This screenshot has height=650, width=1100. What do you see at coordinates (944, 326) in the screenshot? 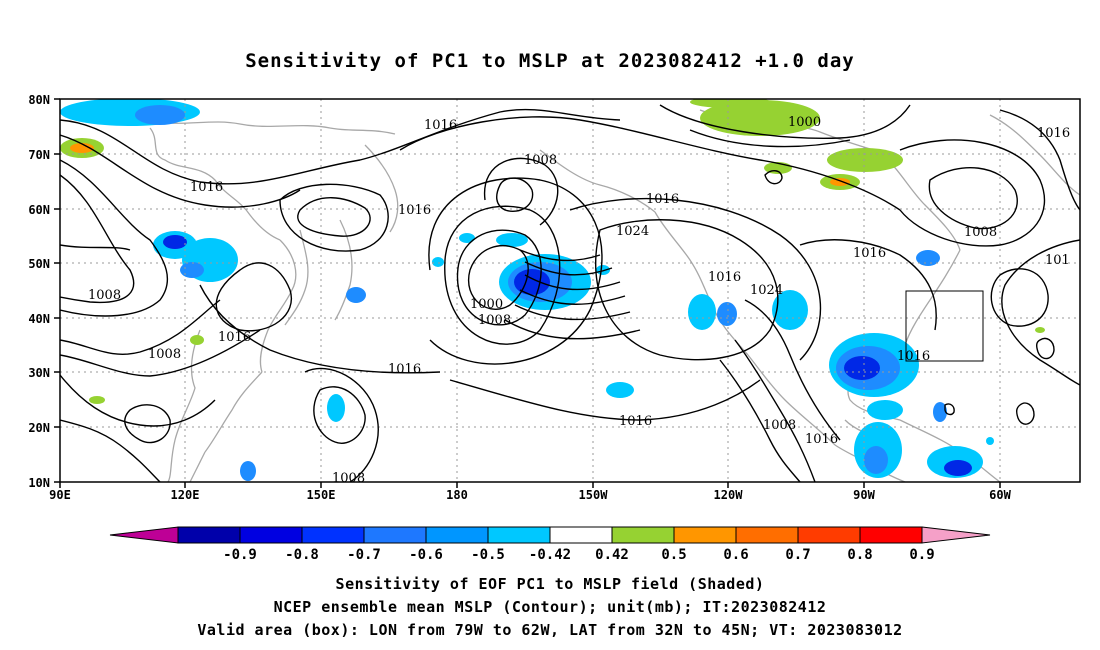
I see `valid-area-box` at bounding box center [944, 326].